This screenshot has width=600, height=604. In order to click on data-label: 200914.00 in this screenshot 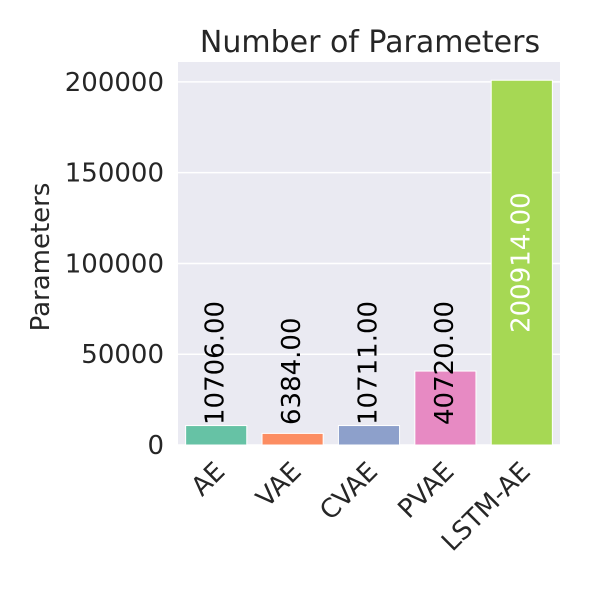, I will do `click(521, 262)`.